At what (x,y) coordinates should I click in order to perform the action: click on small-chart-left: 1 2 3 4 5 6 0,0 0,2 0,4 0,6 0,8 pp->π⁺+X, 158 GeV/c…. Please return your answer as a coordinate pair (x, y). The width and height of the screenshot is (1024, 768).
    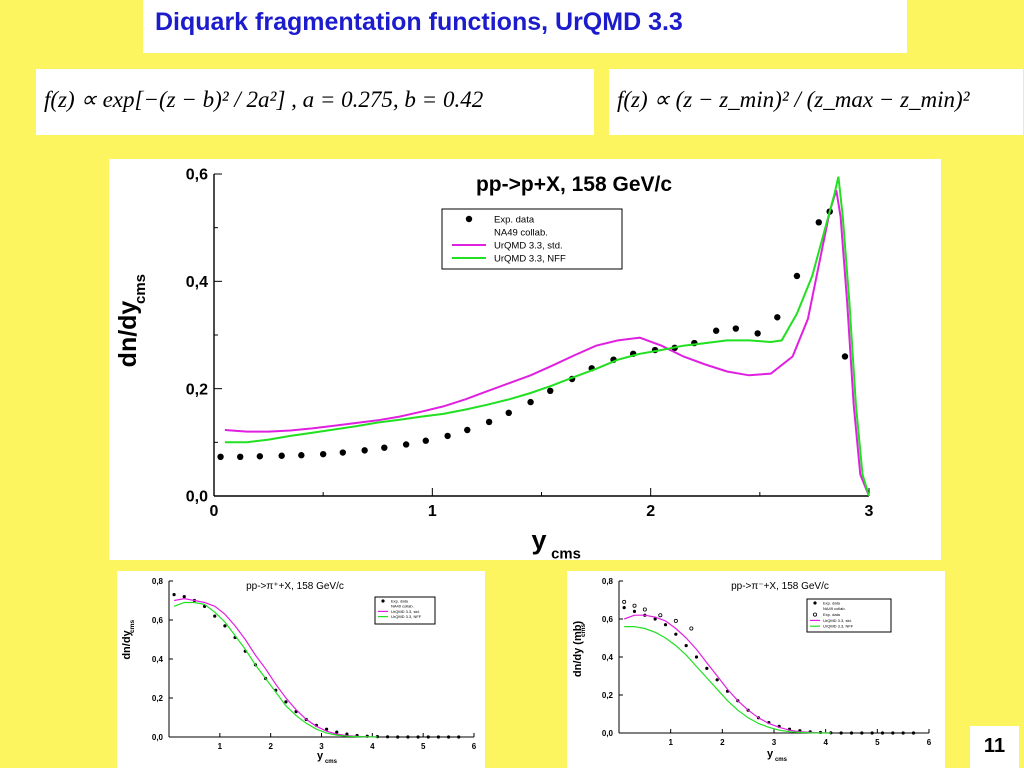
    Looking at the image, I should click on (299, 671).